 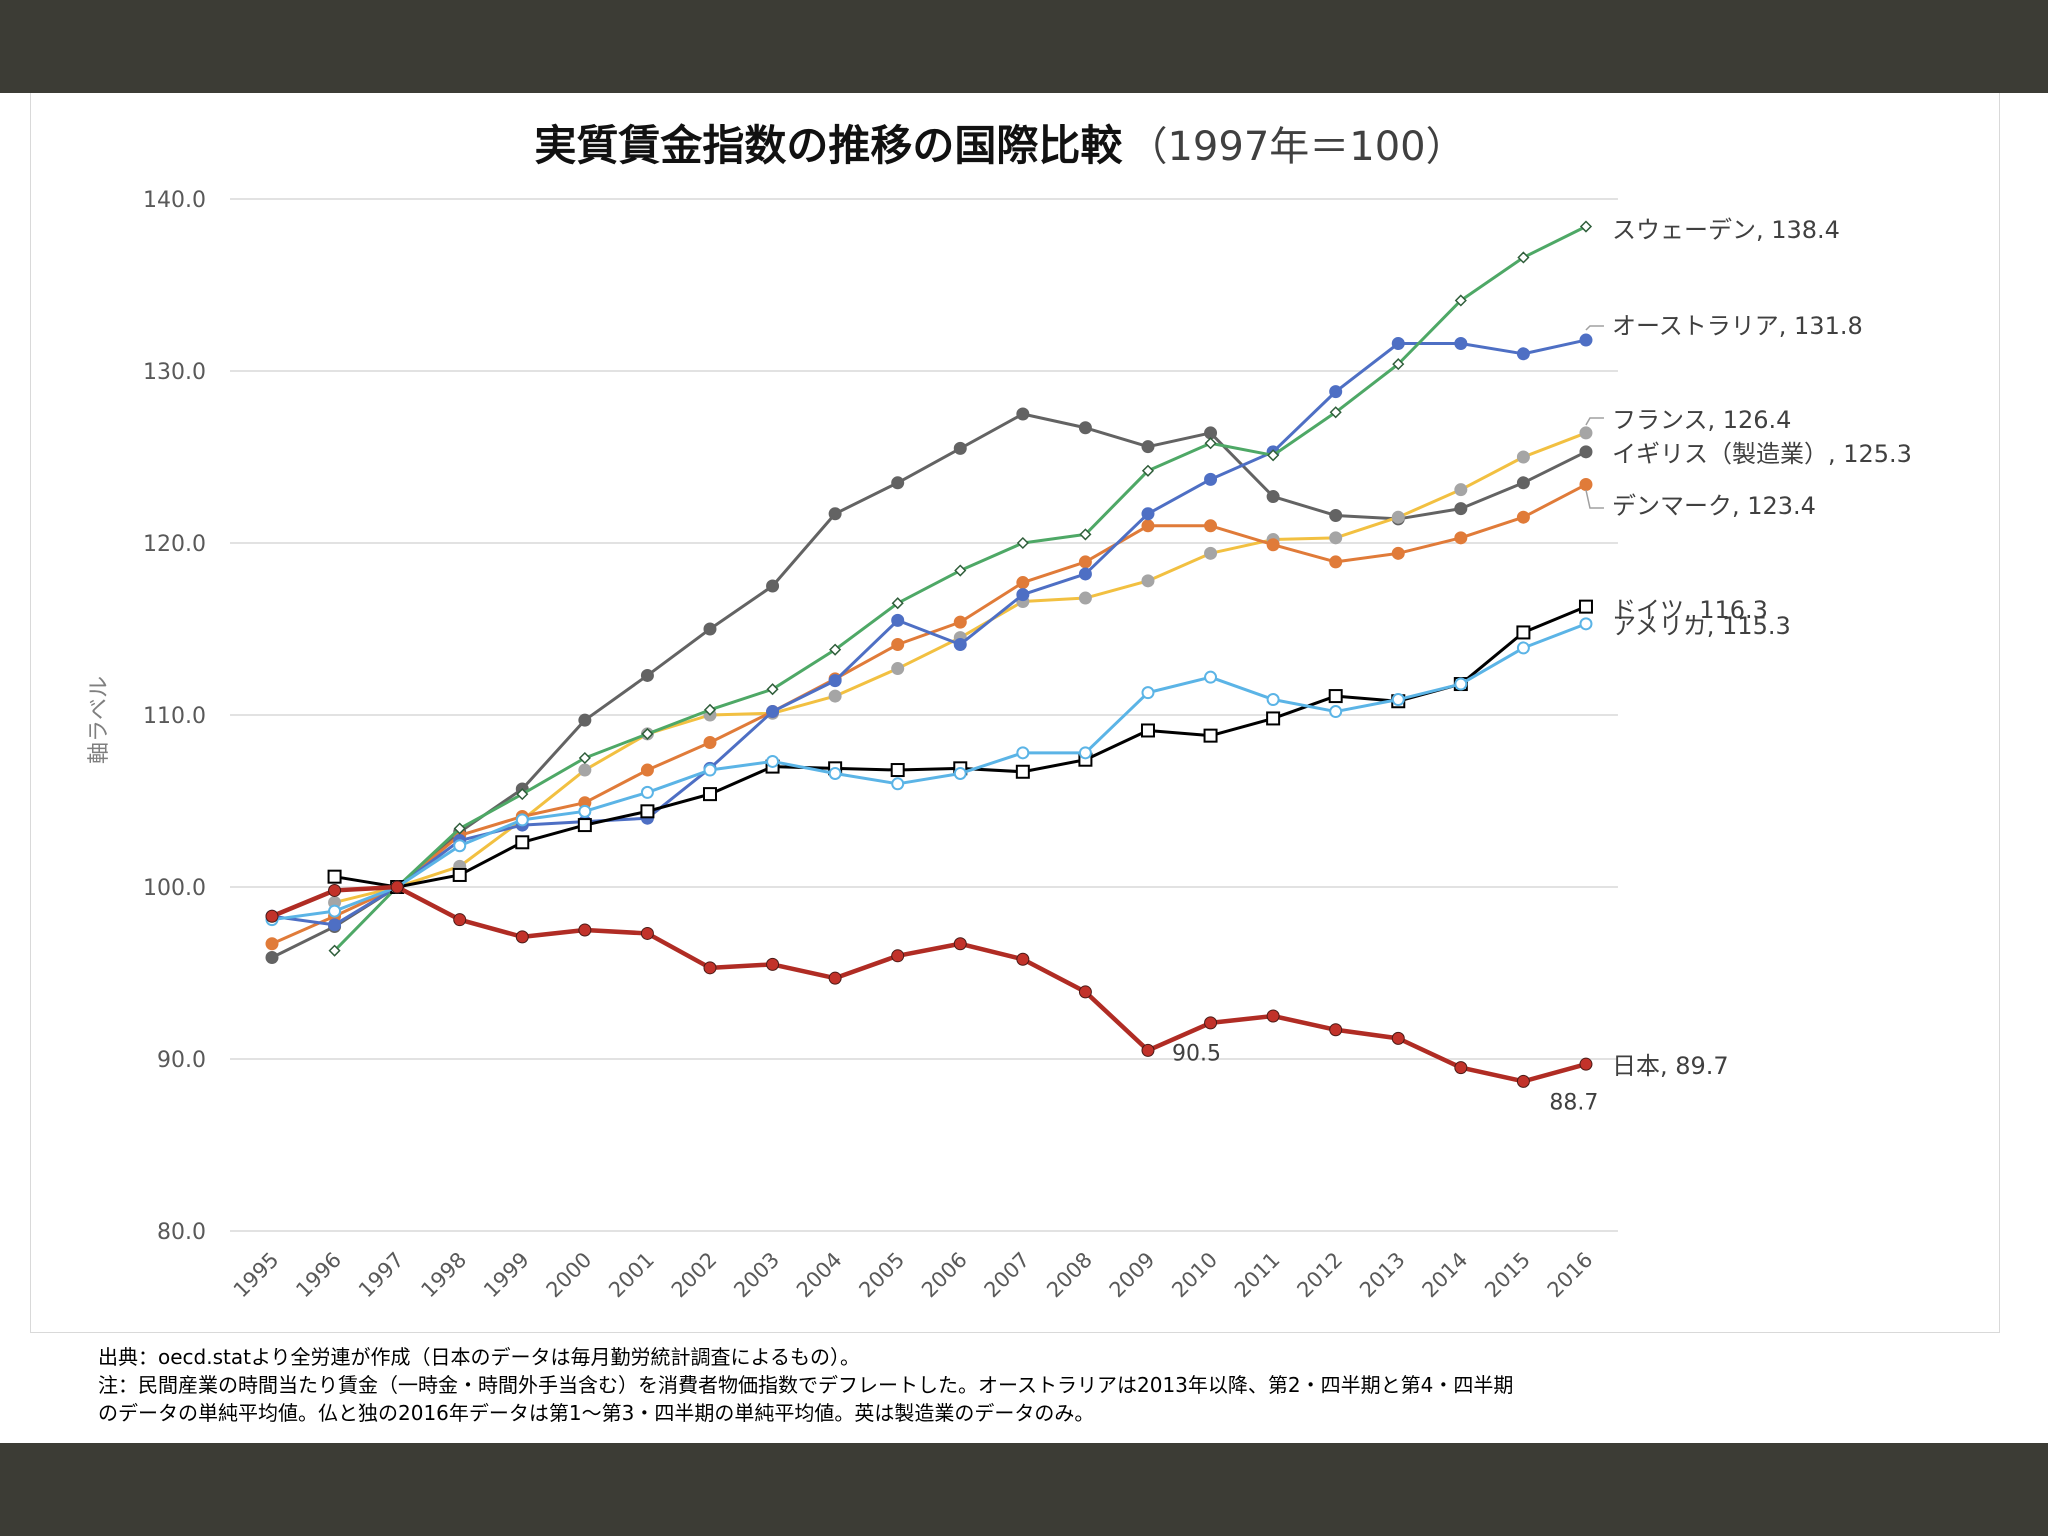 I want to click on x-tick-label: 2001, so click(x=631, y=1275).